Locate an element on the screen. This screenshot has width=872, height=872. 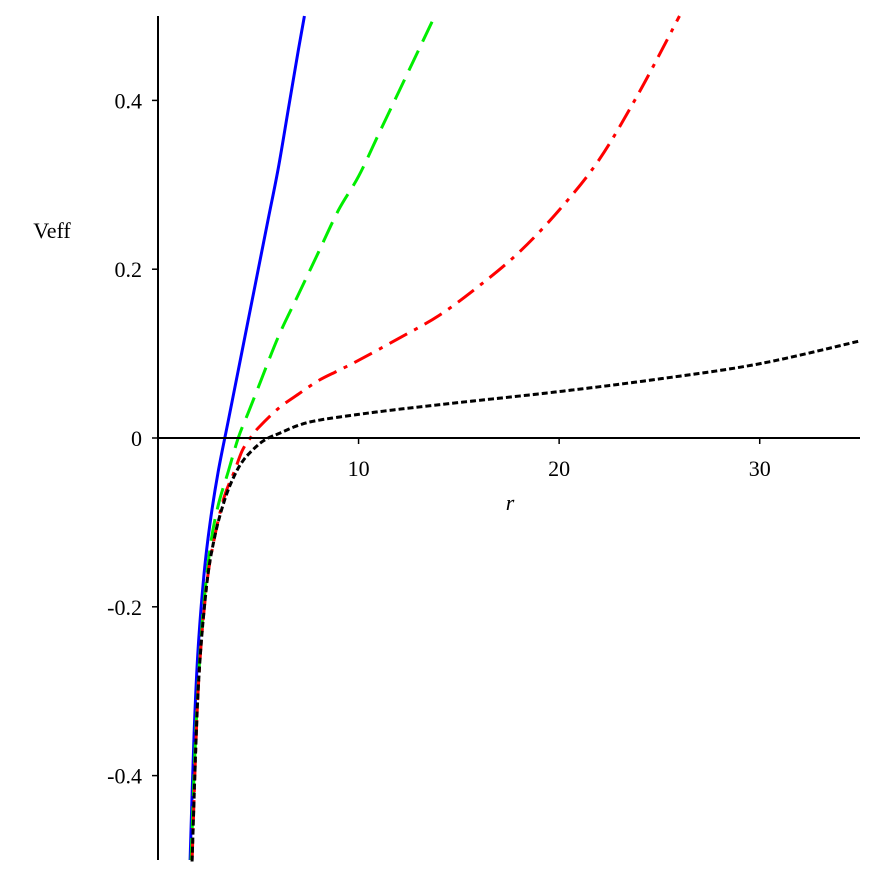
y-tick-label: 0 is located at coordinates (136, 438).